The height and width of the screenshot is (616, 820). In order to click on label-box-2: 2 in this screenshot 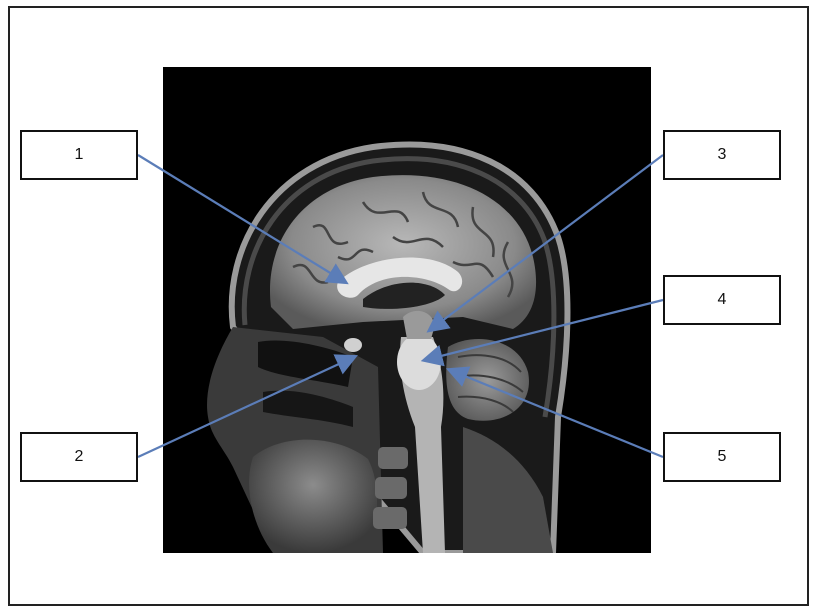, I will do `click(79, 457)`.